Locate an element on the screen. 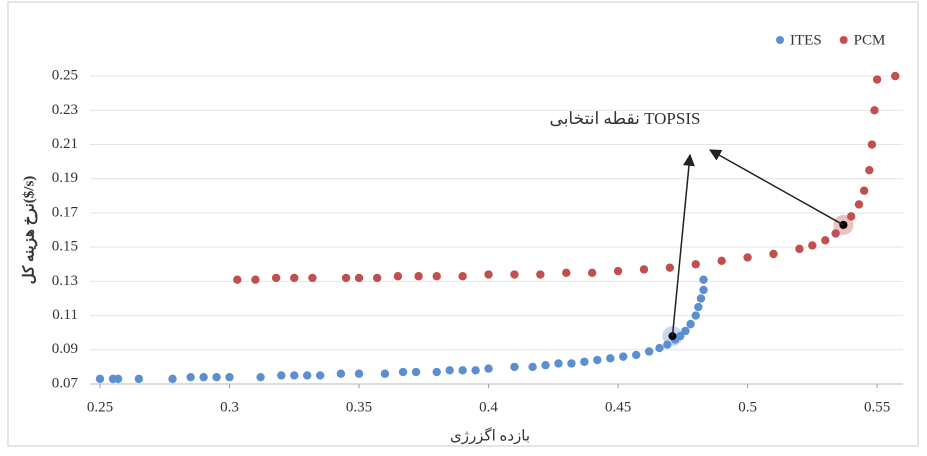 The width and height of the screenshot is (927, 456). legend-label: PCM is located at coordinates (870, 40).